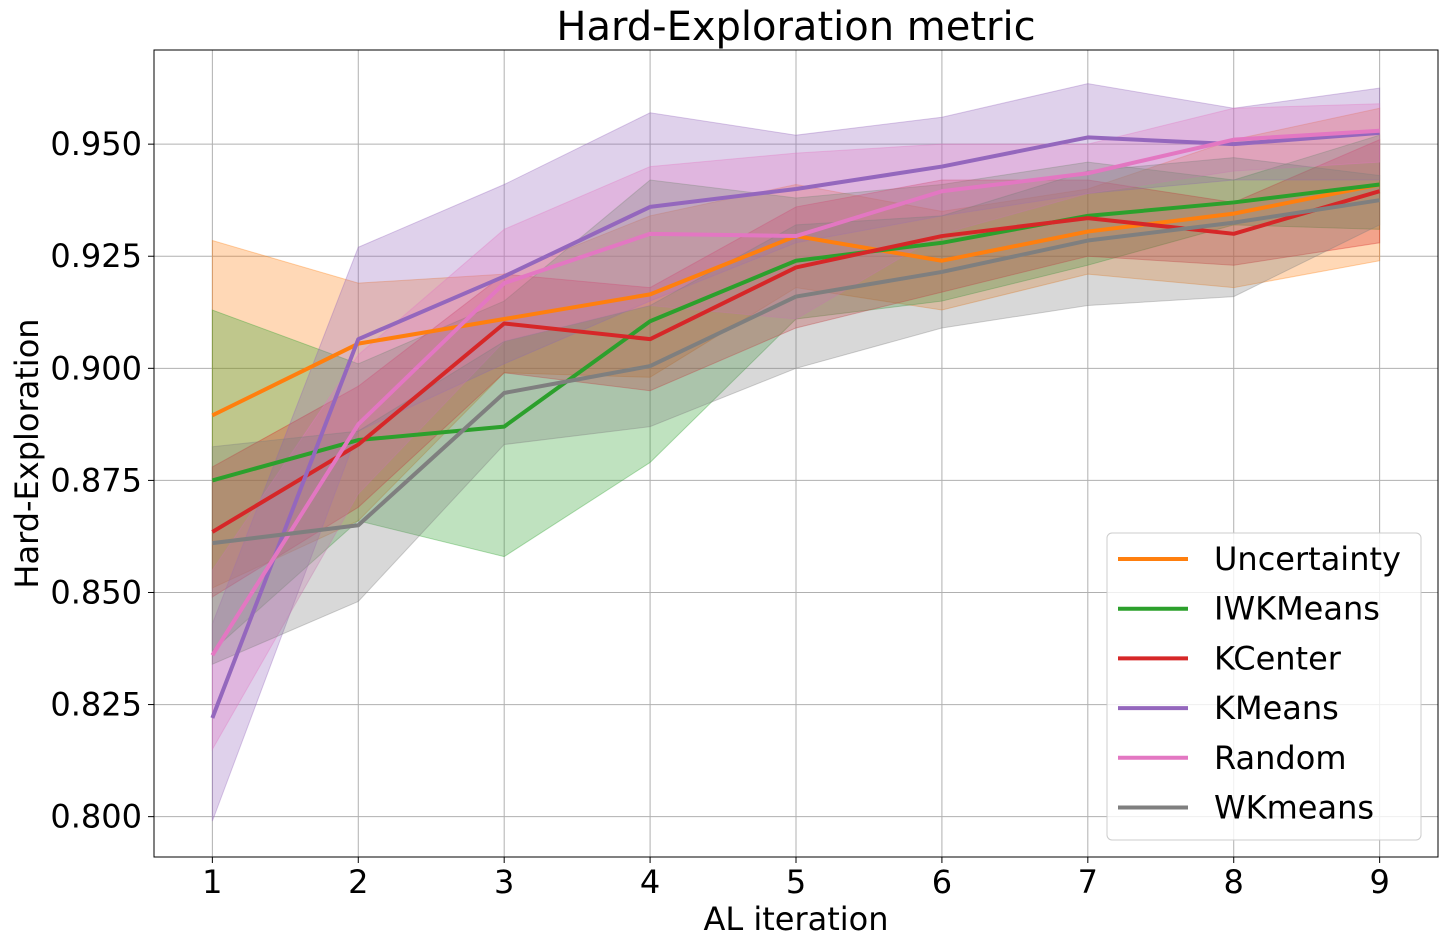 This screenshot has width=1448, height=952. Describe the element at coordinates (796, 882) in the screenshot. I see `x-tick-label: 5` at that location.